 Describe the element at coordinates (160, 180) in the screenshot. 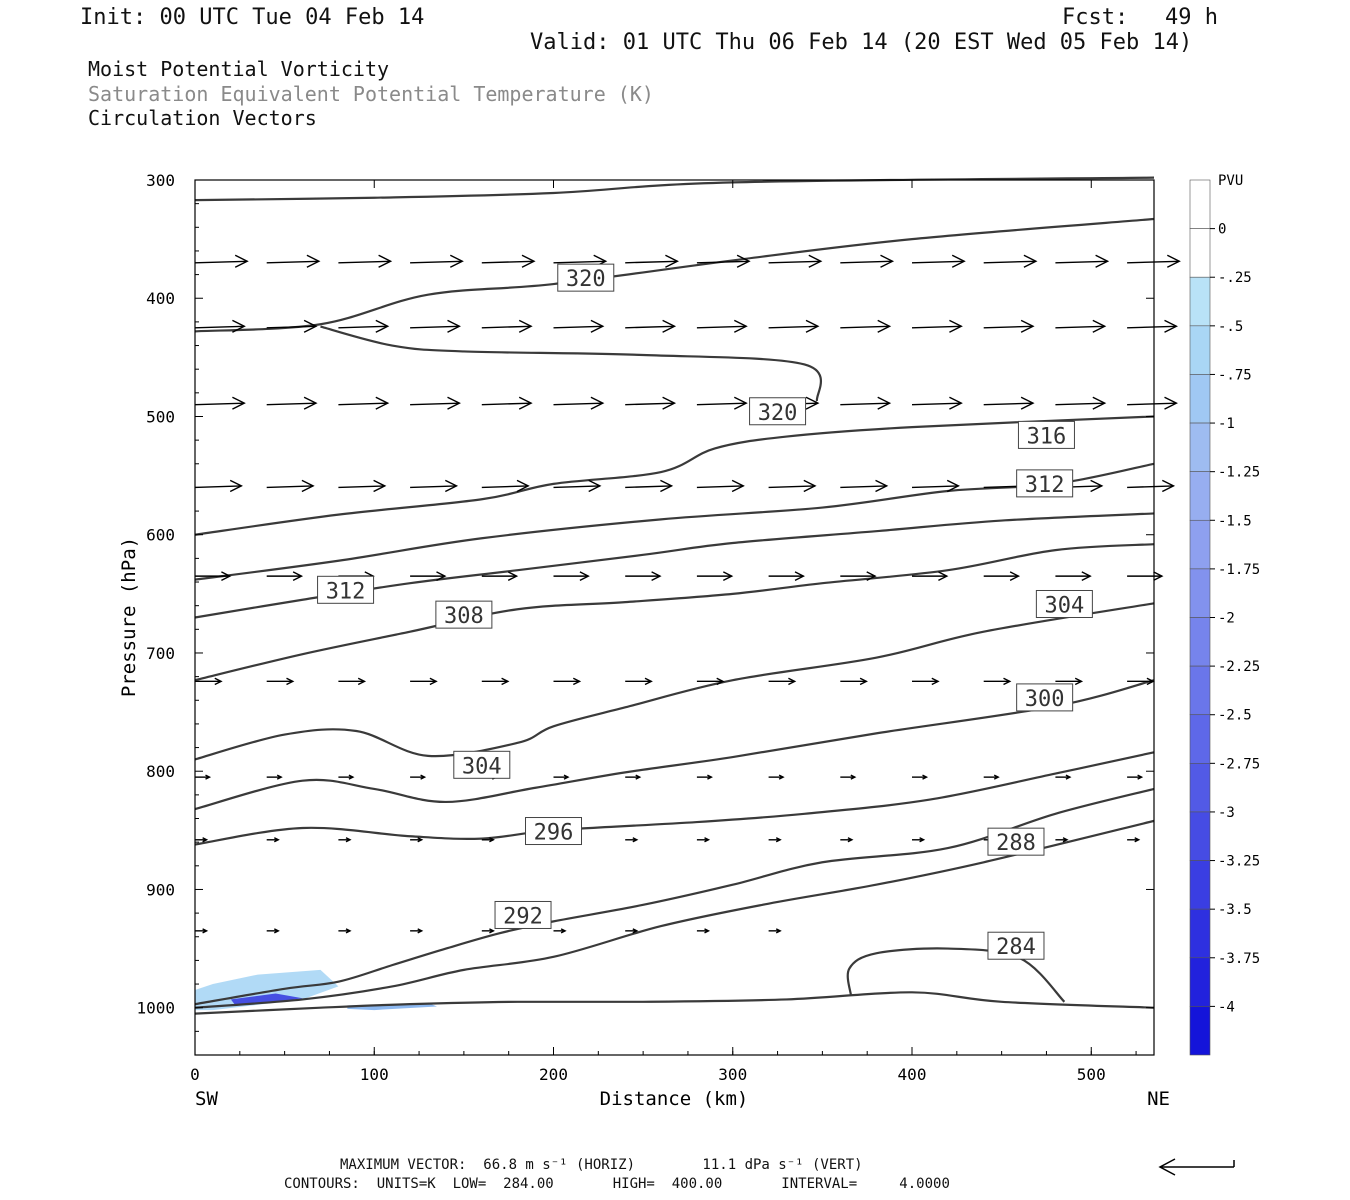

I see `y-tick-label-0: 300` at that location.